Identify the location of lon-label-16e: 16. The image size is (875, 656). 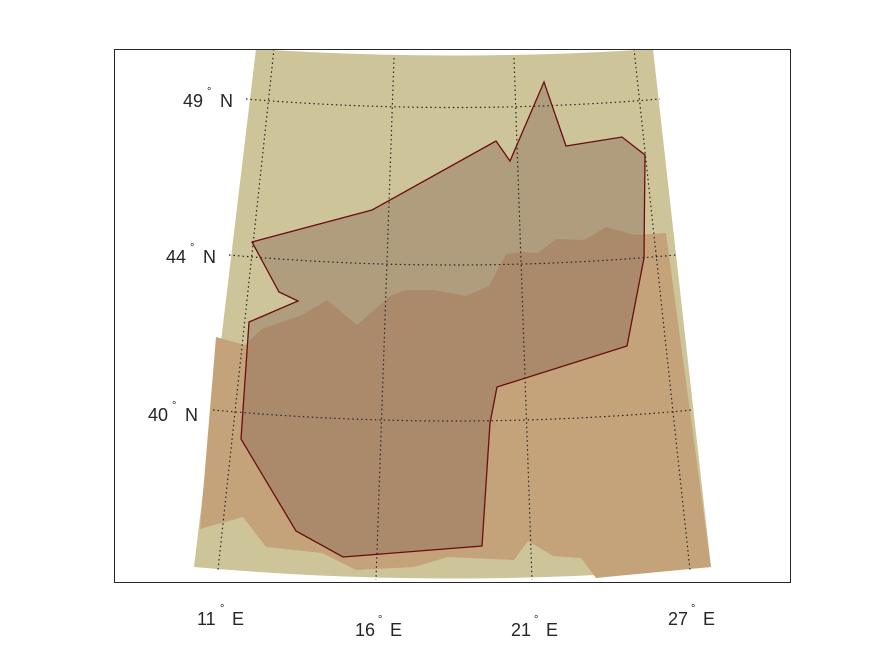
(365, 630).